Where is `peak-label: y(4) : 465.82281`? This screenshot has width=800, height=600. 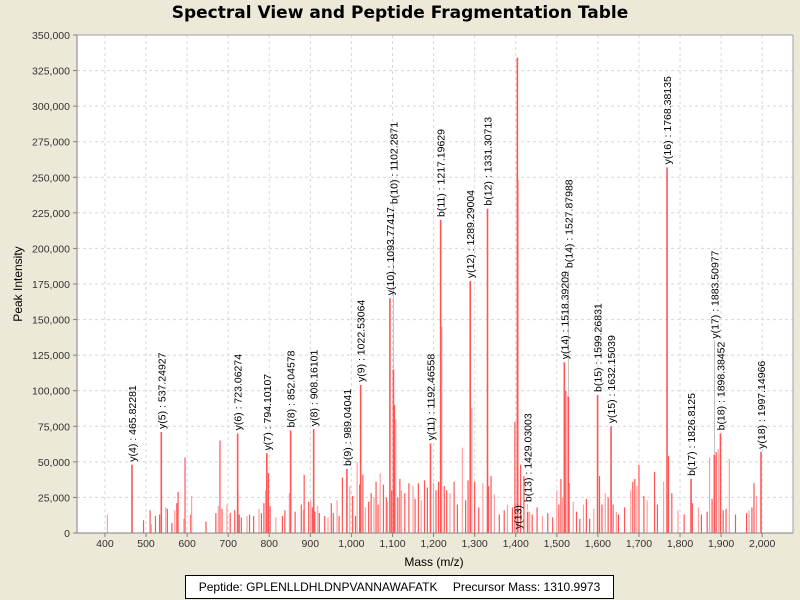
peak-label: y(4) : 465.82281 is located at coordinates (133, 423).